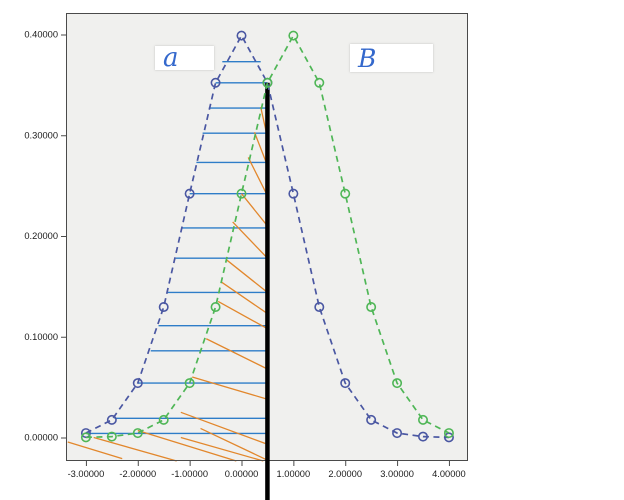  Describe the element at coordinates (41, 135) in the screenshot. I see `y-tick-label: 0.30000` at that location.